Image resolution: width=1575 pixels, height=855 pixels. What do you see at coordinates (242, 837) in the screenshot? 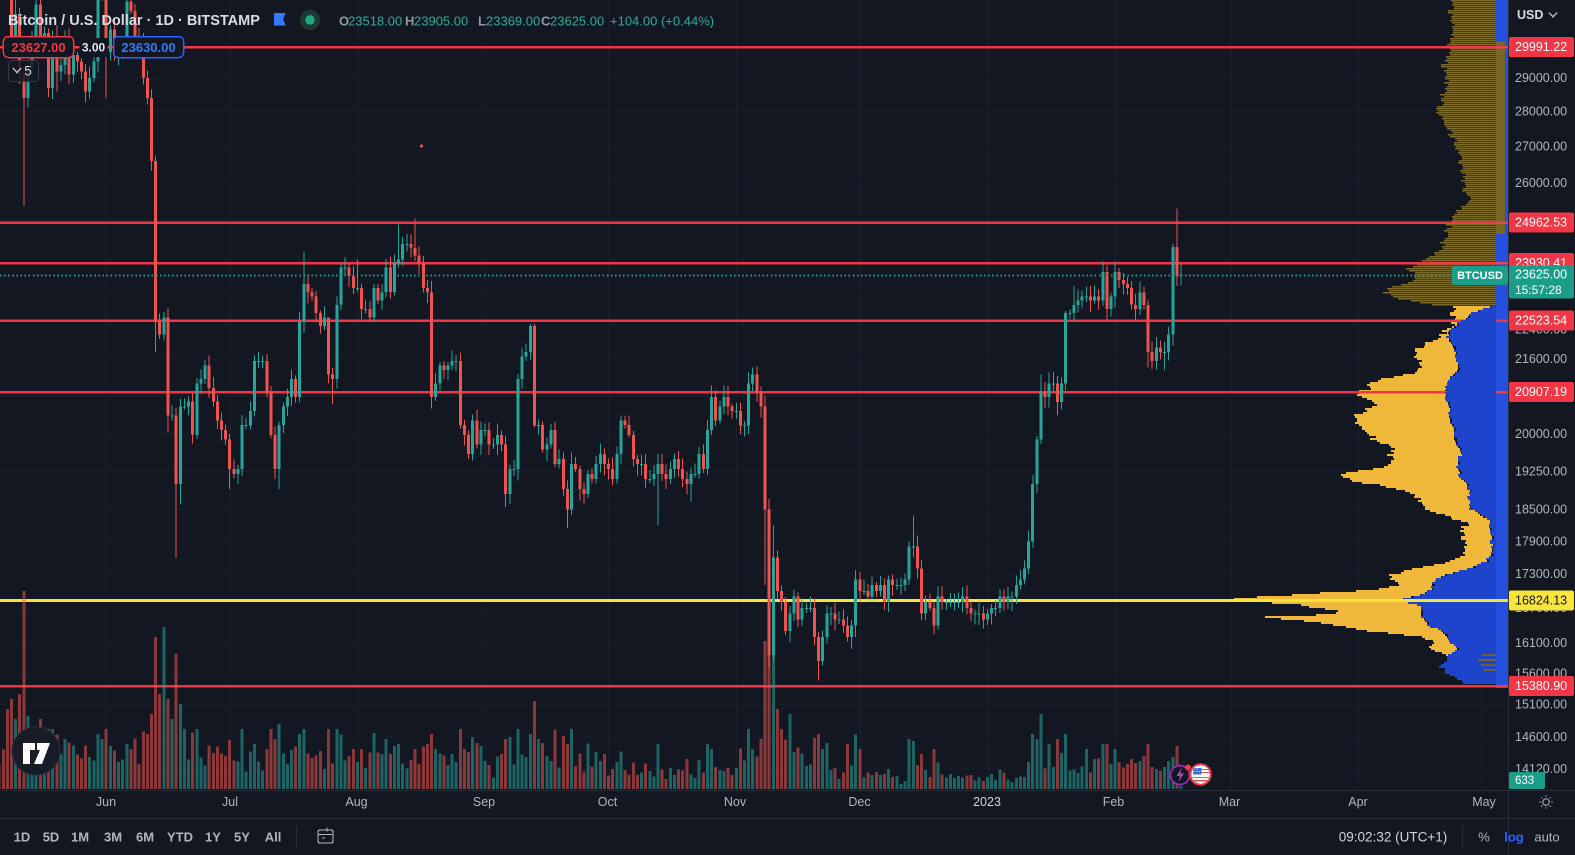
I see `svg-text: 5Y` at bounding box center [242, 837].